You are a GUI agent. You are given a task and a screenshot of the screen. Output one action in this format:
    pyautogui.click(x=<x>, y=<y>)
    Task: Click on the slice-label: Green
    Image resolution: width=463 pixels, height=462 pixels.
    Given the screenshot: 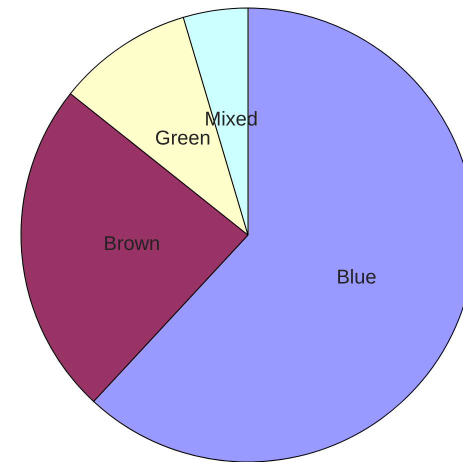 What is the action you would take?
    pyautogui.click(x=183, y=138)
    